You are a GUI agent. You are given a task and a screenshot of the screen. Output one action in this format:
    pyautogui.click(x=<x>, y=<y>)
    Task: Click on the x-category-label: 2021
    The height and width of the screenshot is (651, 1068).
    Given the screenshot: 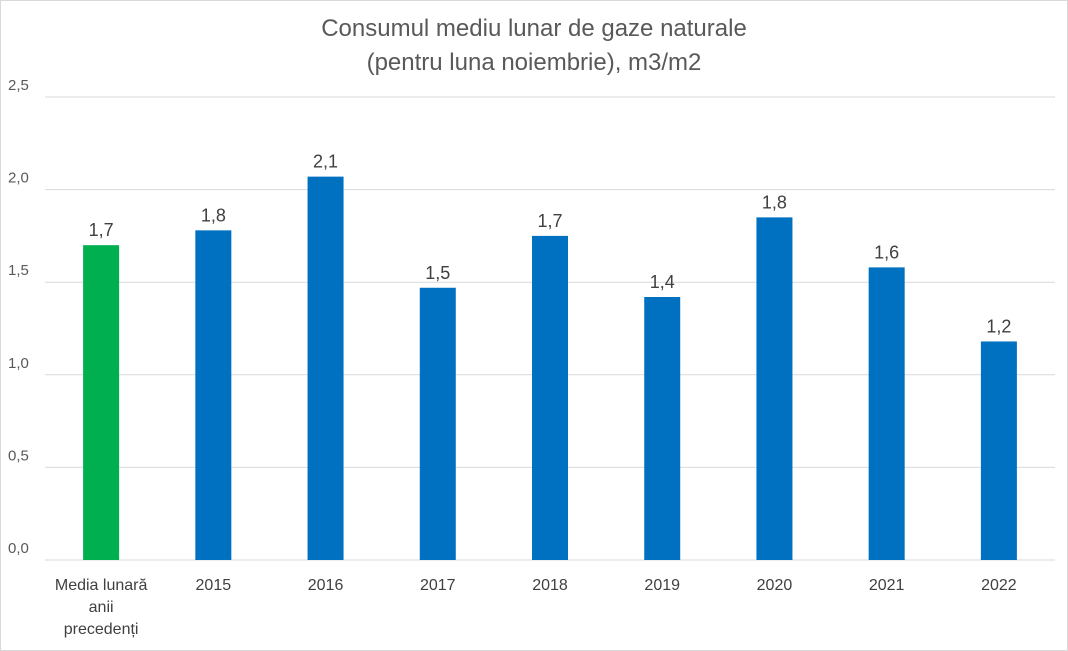 What is the action you would take?
    pyautogui.click(x=887, y=585)
    